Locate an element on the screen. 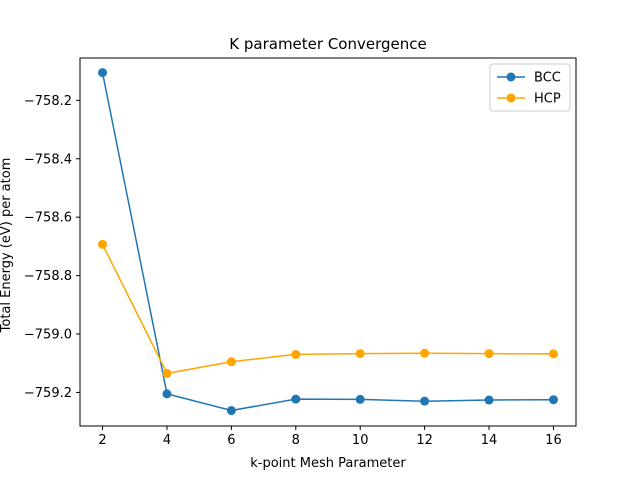 The height and width of the screenshot is (480, 640). y-tick-label: −758.6 is located at coordinates (48, 218).